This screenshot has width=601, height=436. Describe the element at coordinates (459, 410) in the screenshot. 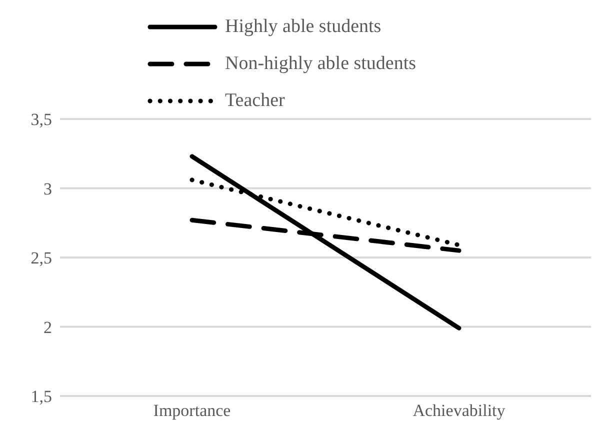

I see `x-tick-label: Achievability` at that location.